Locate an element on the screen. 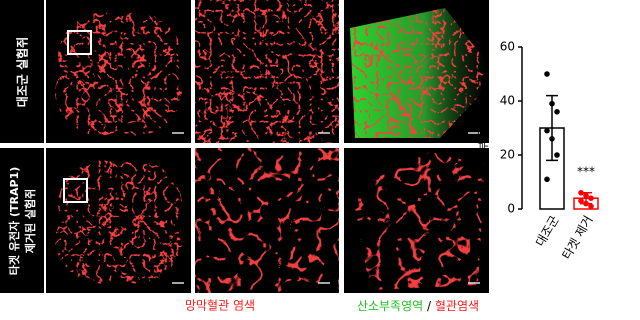 Image resolution: width=640 pixels, height=320 pixels. caption: 산소부족영역 / 혈관염색 is located at coordinates (418, 306).